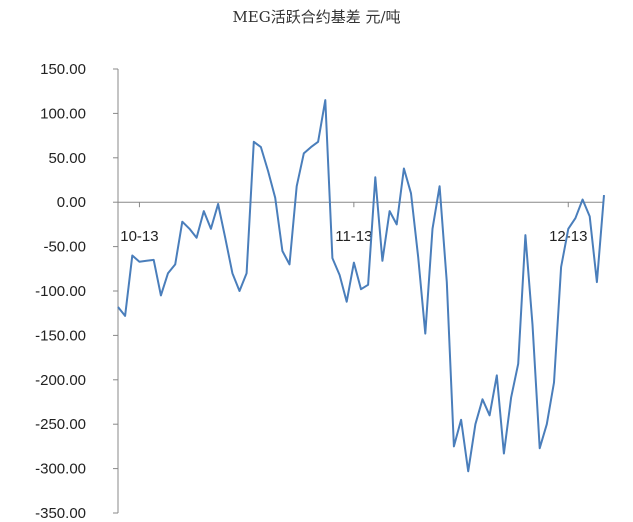 The width and height of the screenshot is (633, 522). I want to click on y-tick-label: -100.00, so click(60, 291).